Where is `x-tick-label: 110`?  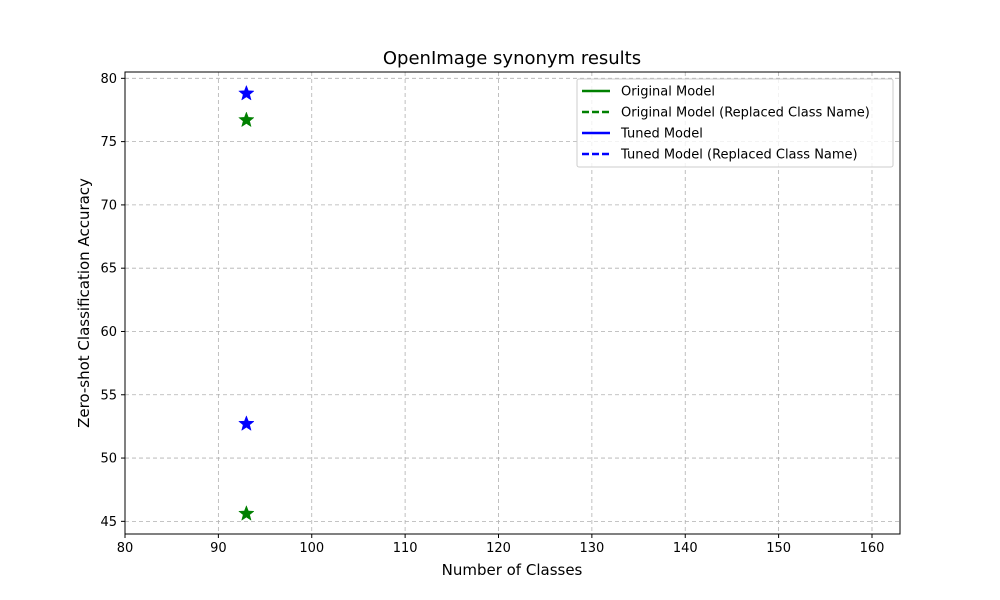 x-tick-label: 110 is located at coordinates (405, 548).